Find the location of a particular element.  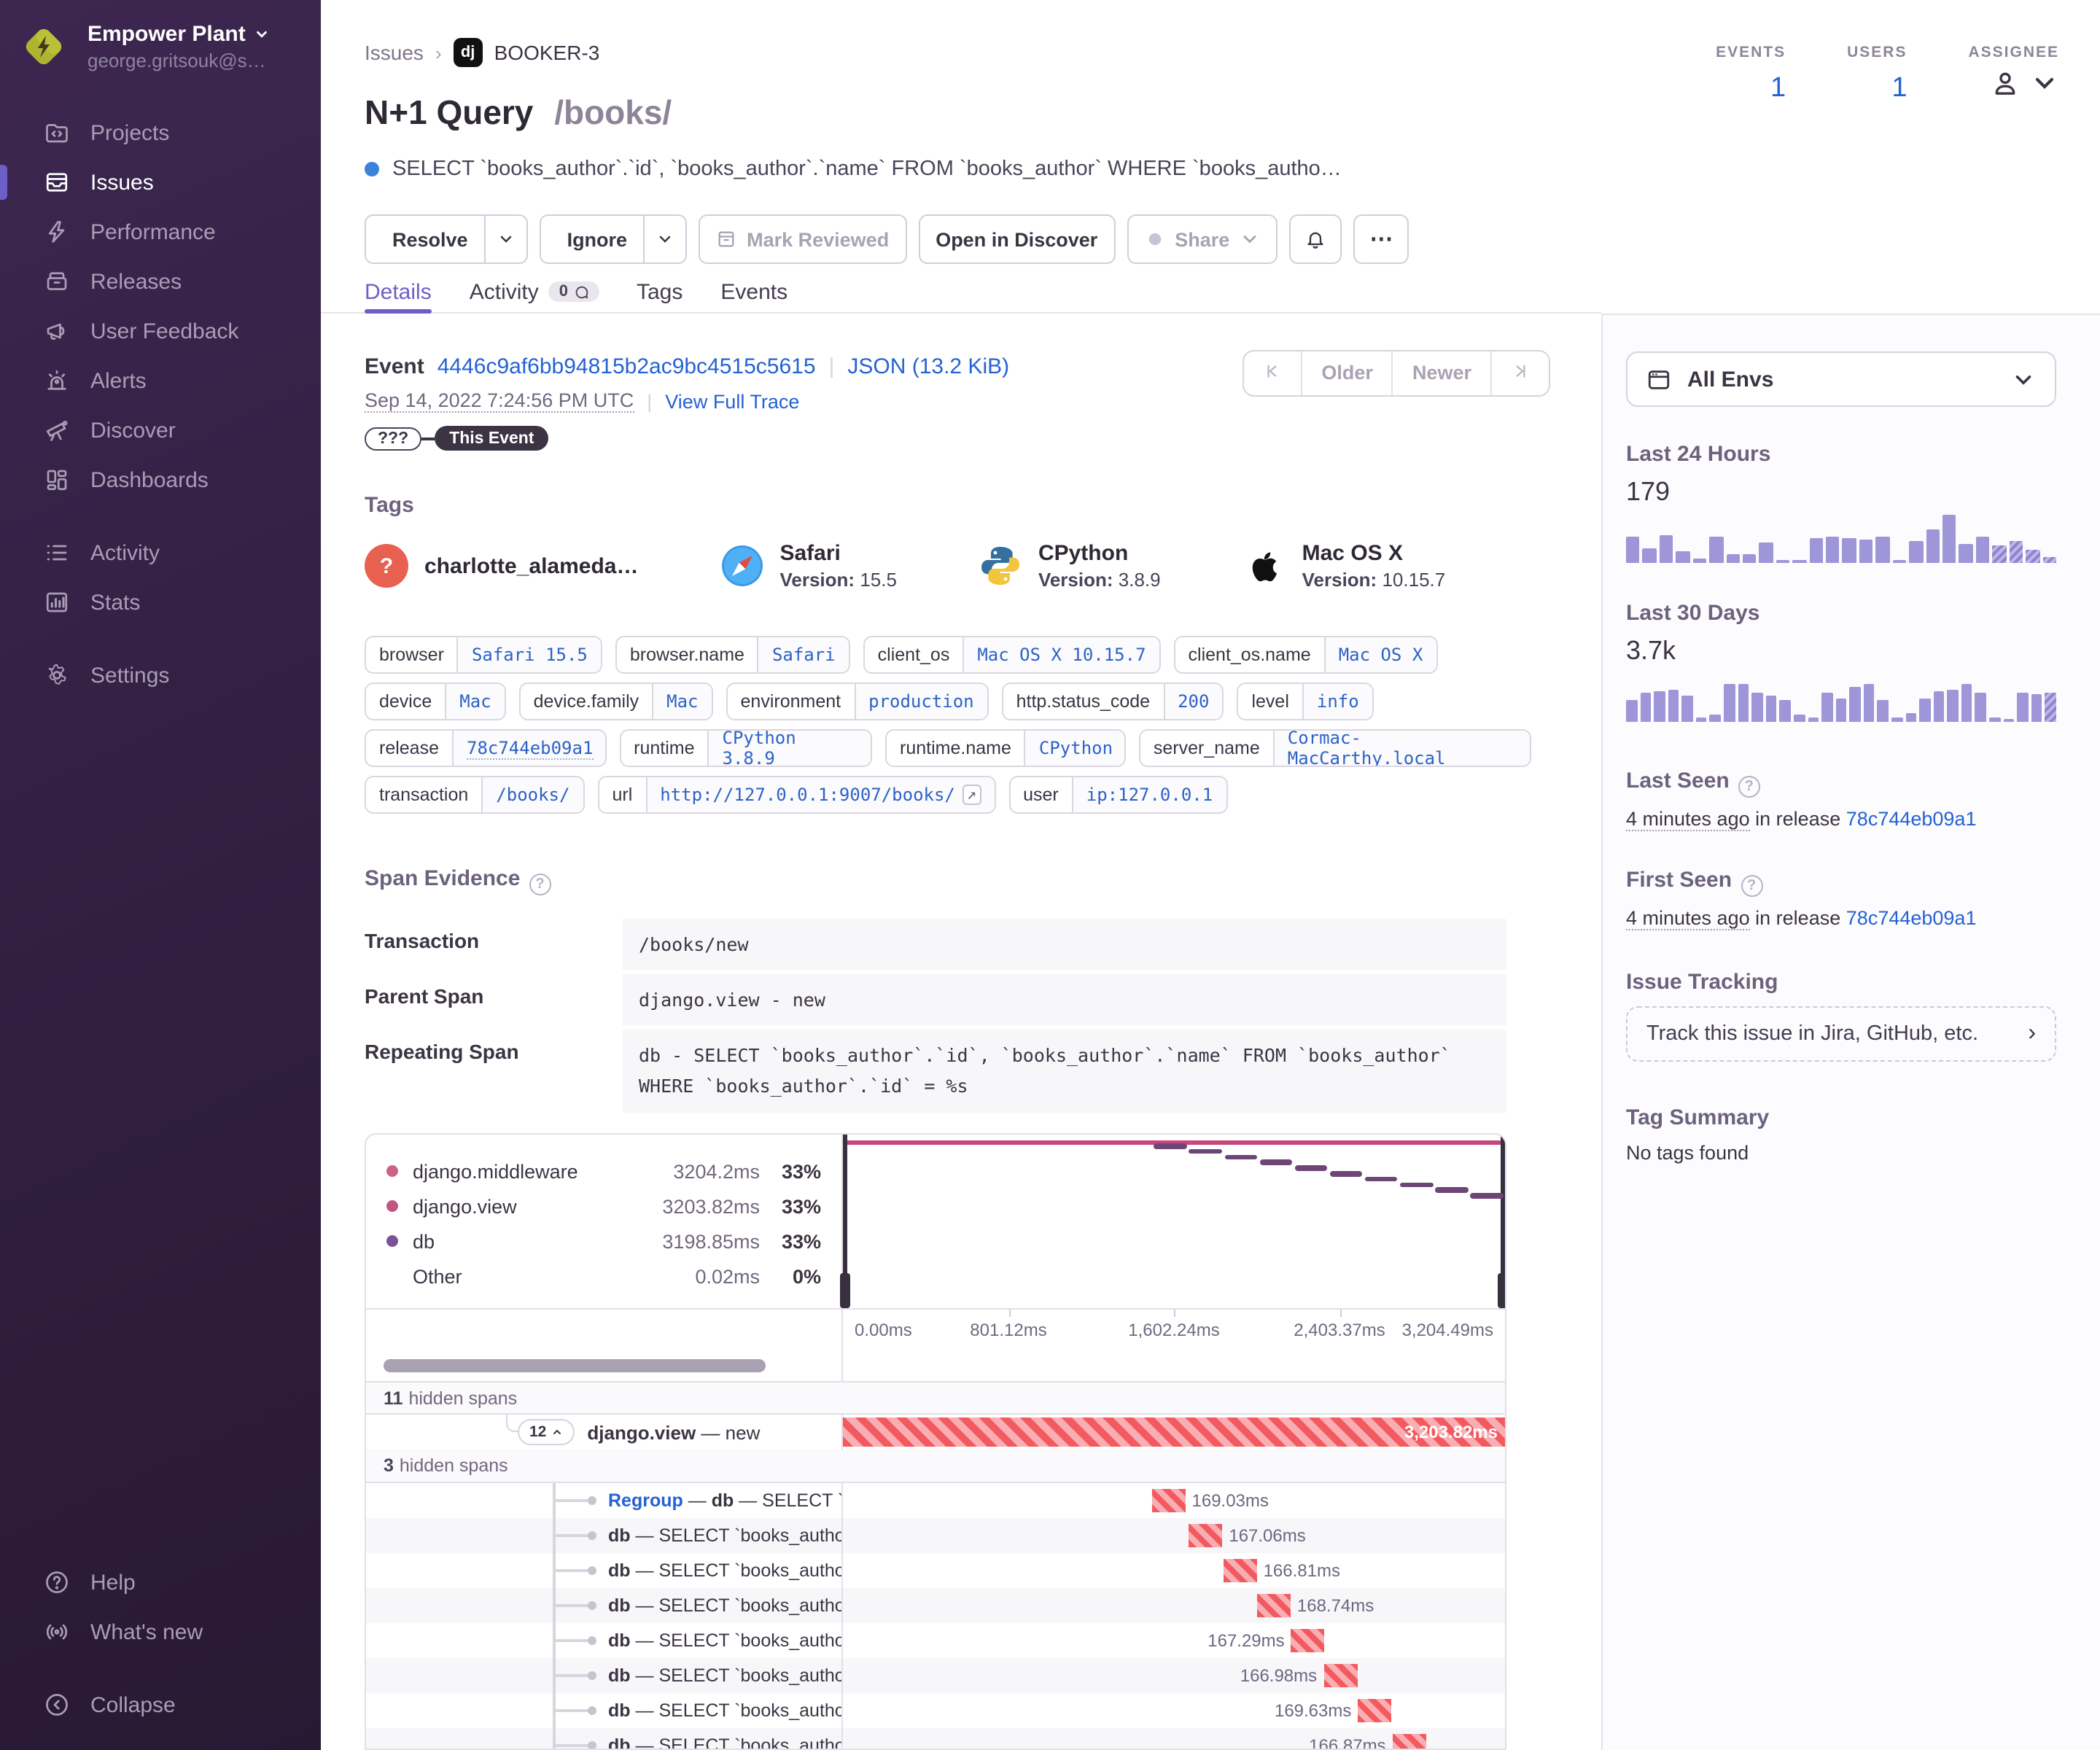

tab-details: Details is located at coordinates (398, 292).